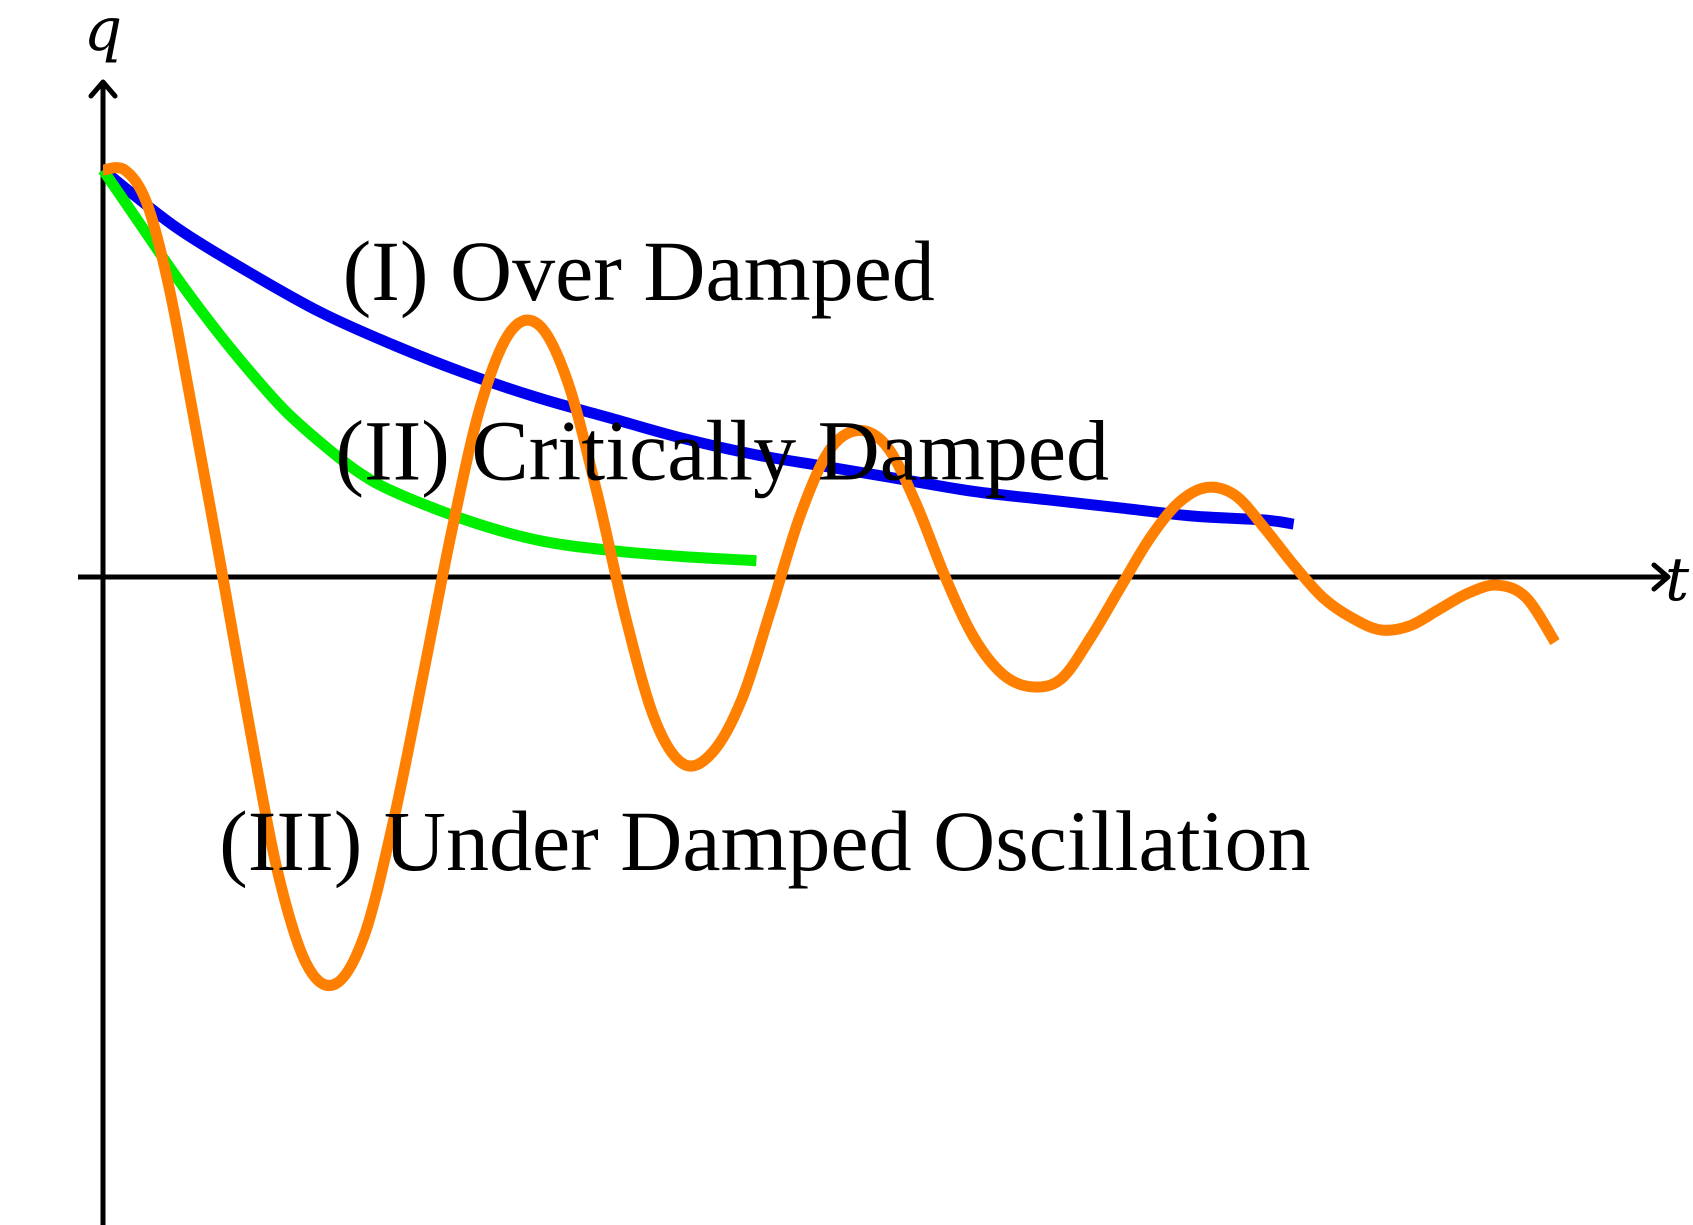 The image size is (1693, 1225). Describe the element at coordinates (103, 89) in the screenshot. I see `y-axis-arrowhead` at that location.